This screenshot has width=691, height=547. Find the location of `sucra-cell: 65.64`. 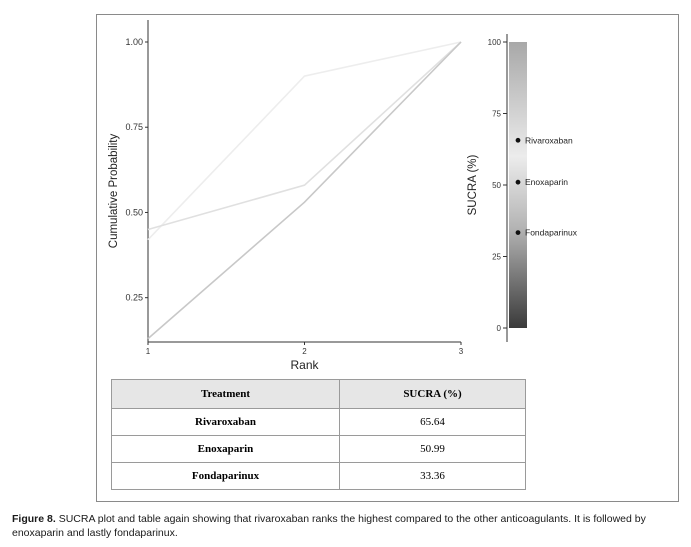

sucra-cell: 65.64 is located at coordinates (432, 422).